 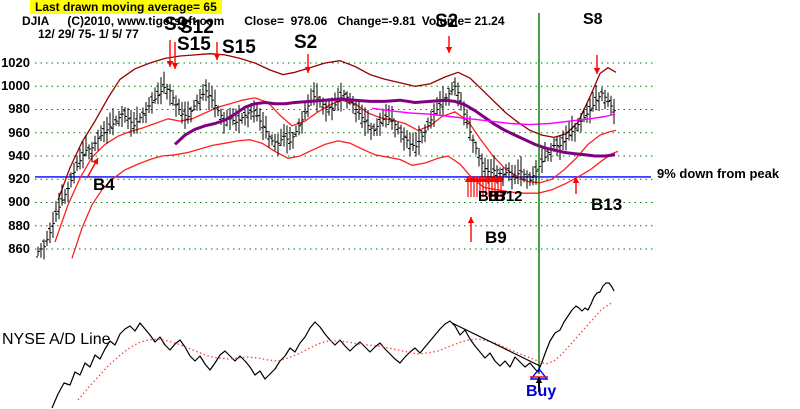 I want to click on signal-b12: B12, so click(x=509, y=196).